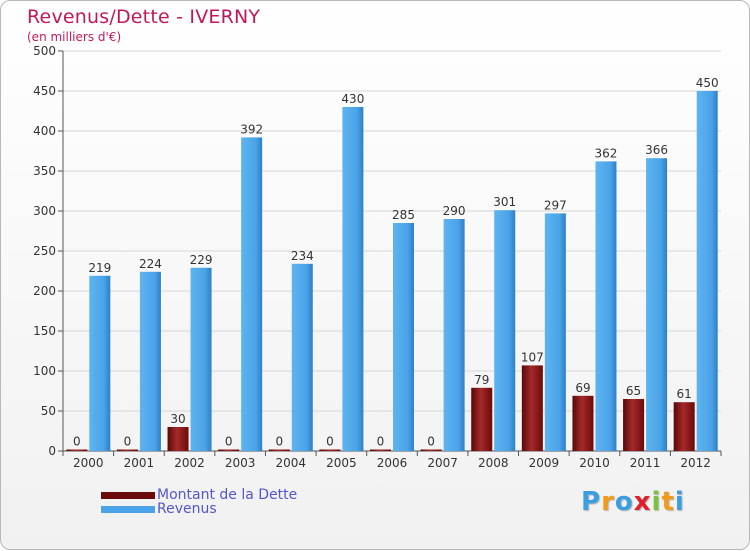 This screenshot has width=750, height=551. Describe the element at coordinates (707, 83) in the screenshot. I see `data-label-revenus: 450` at that location.